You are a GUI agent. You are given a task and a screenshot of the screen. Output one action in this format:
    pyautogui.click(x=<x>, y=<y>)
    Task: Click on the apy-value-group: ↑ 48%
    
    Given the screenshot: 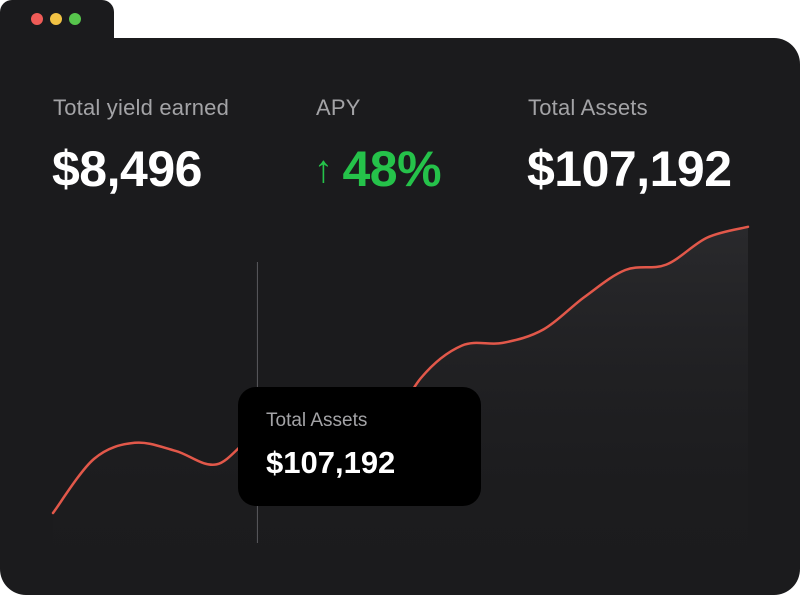 What is the action you would take?
    pyautogui.click(x=378, y=169)
    